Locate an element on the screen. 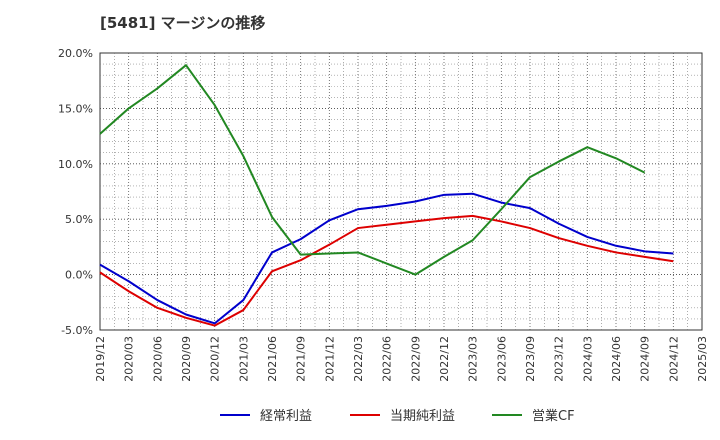 This screenshot has width=720, height=440. legend-label: 当期純利益 is located at coordinates (422, 416).